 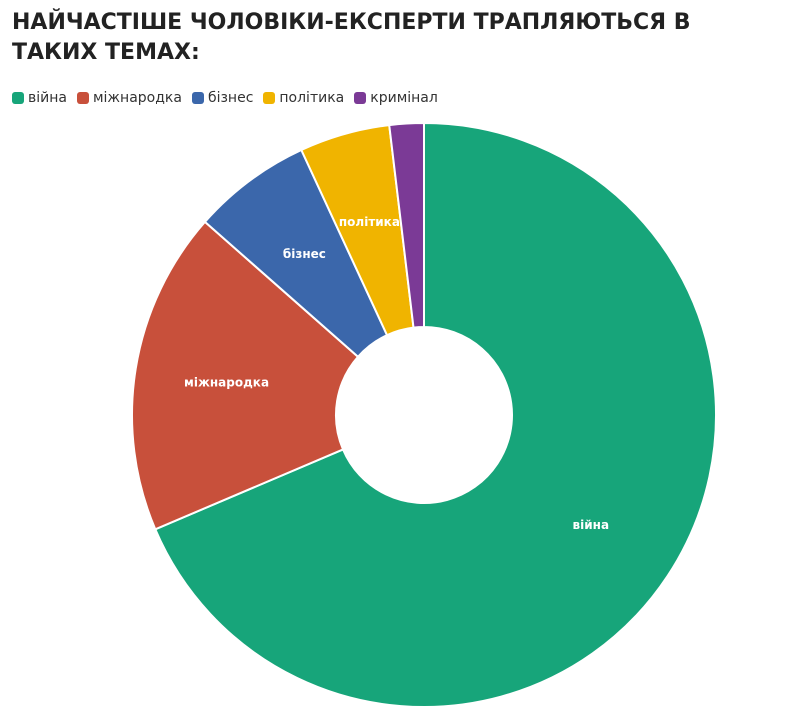 What do you see at coordinates (304, 254) in the screenshot?
I see `slice-label: бізнес` at bounding box center [304, 254].